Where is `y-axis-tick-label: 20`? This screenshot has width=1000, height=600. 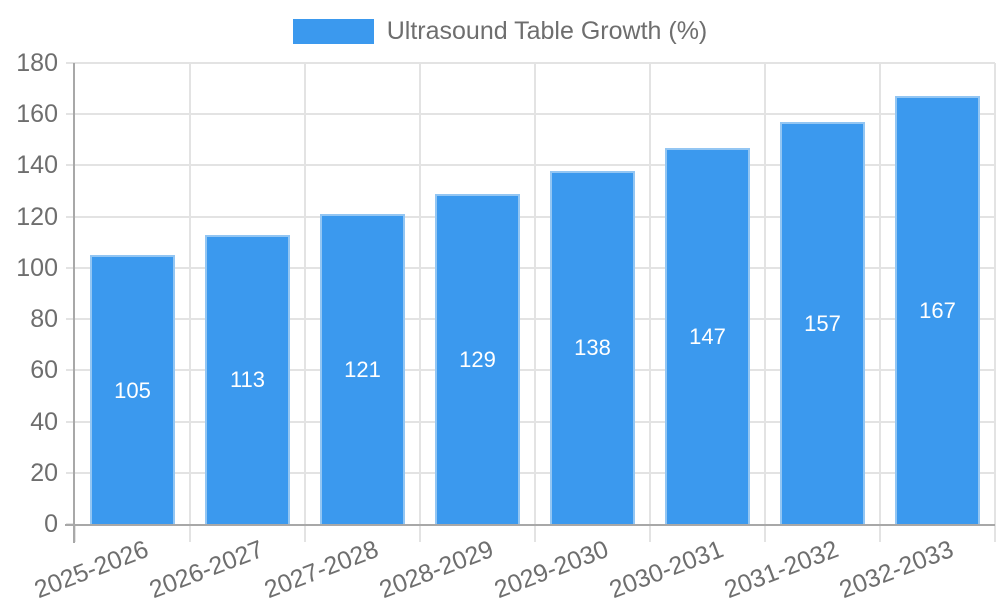
y-axis-tick-label: 20 is located at coordinates (44, 472).